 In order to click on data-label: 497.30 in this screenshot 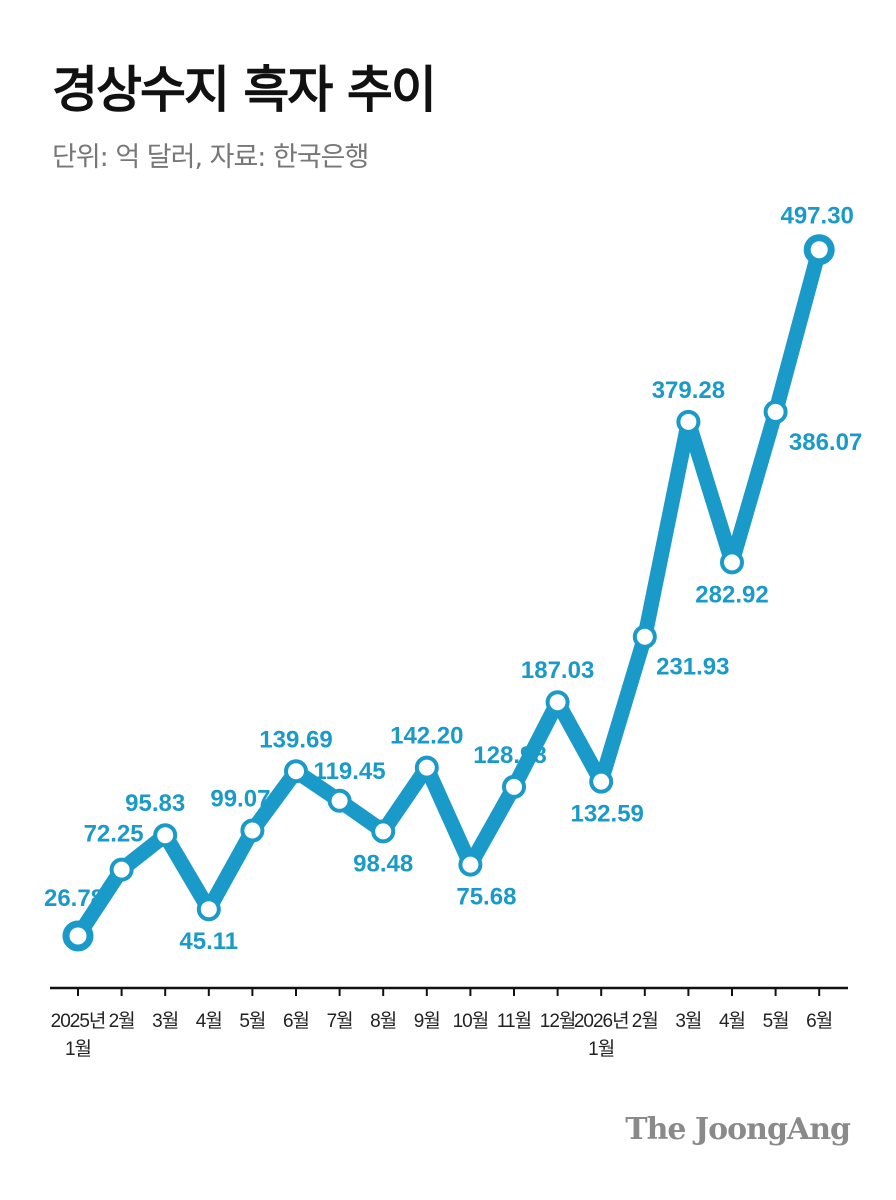, I will do `click(816, 216)`.